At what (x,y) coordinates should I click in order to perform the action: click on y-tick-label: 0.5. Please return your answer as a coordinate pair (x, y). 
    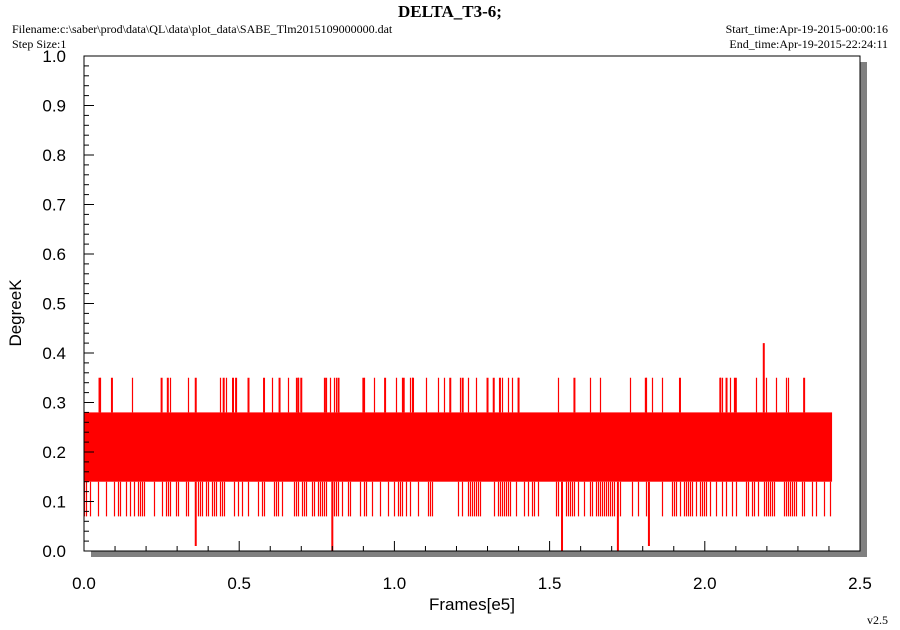
    Looking at the image, I should click on (54, 304).